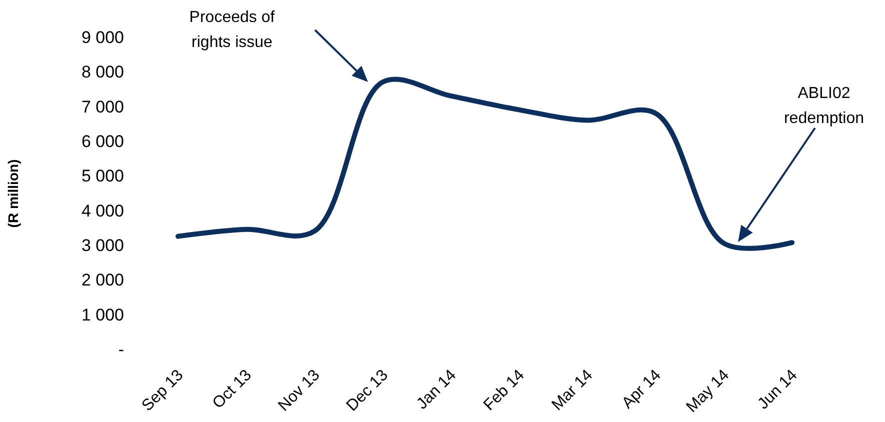 The height and width of the screenshot is (422, 885). Describe the element at coordinates (102, 106) in the screenshot. I see `y-tick-label: 7 000` at that location.